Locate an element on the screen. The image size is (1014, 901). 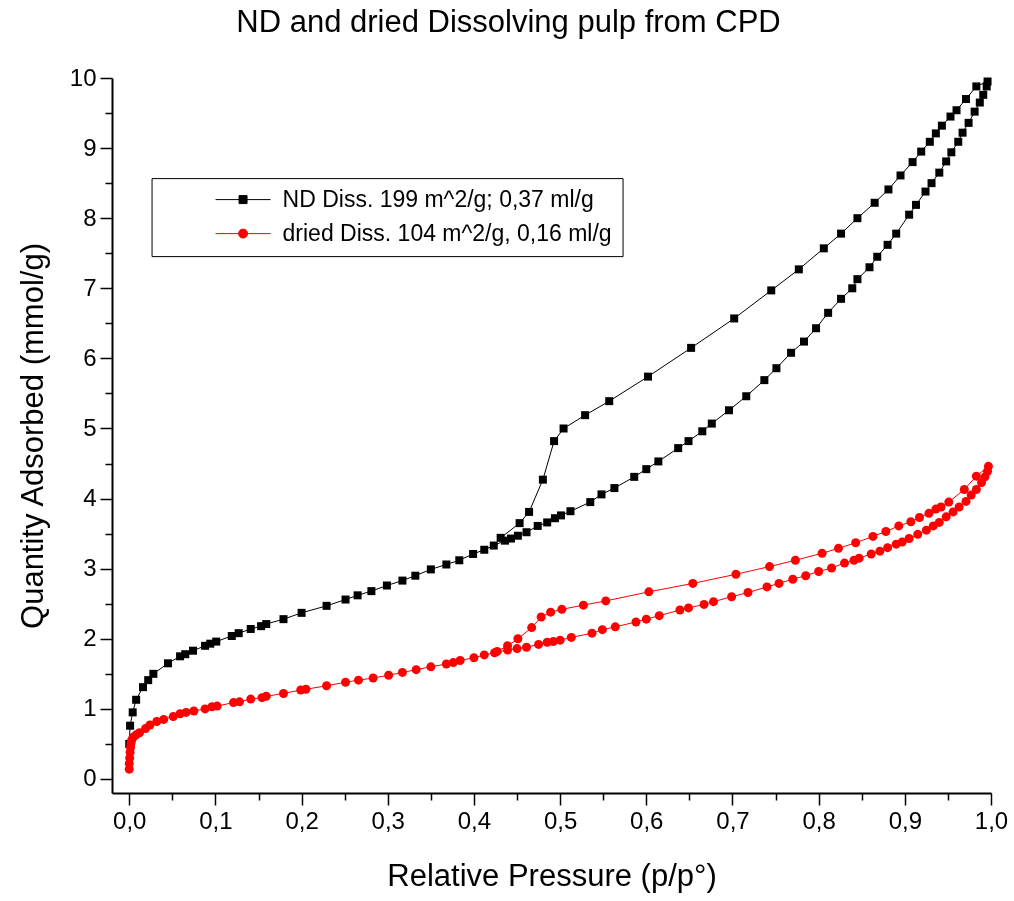
y-tick-label: 4 is located at coordinates (90, 498).